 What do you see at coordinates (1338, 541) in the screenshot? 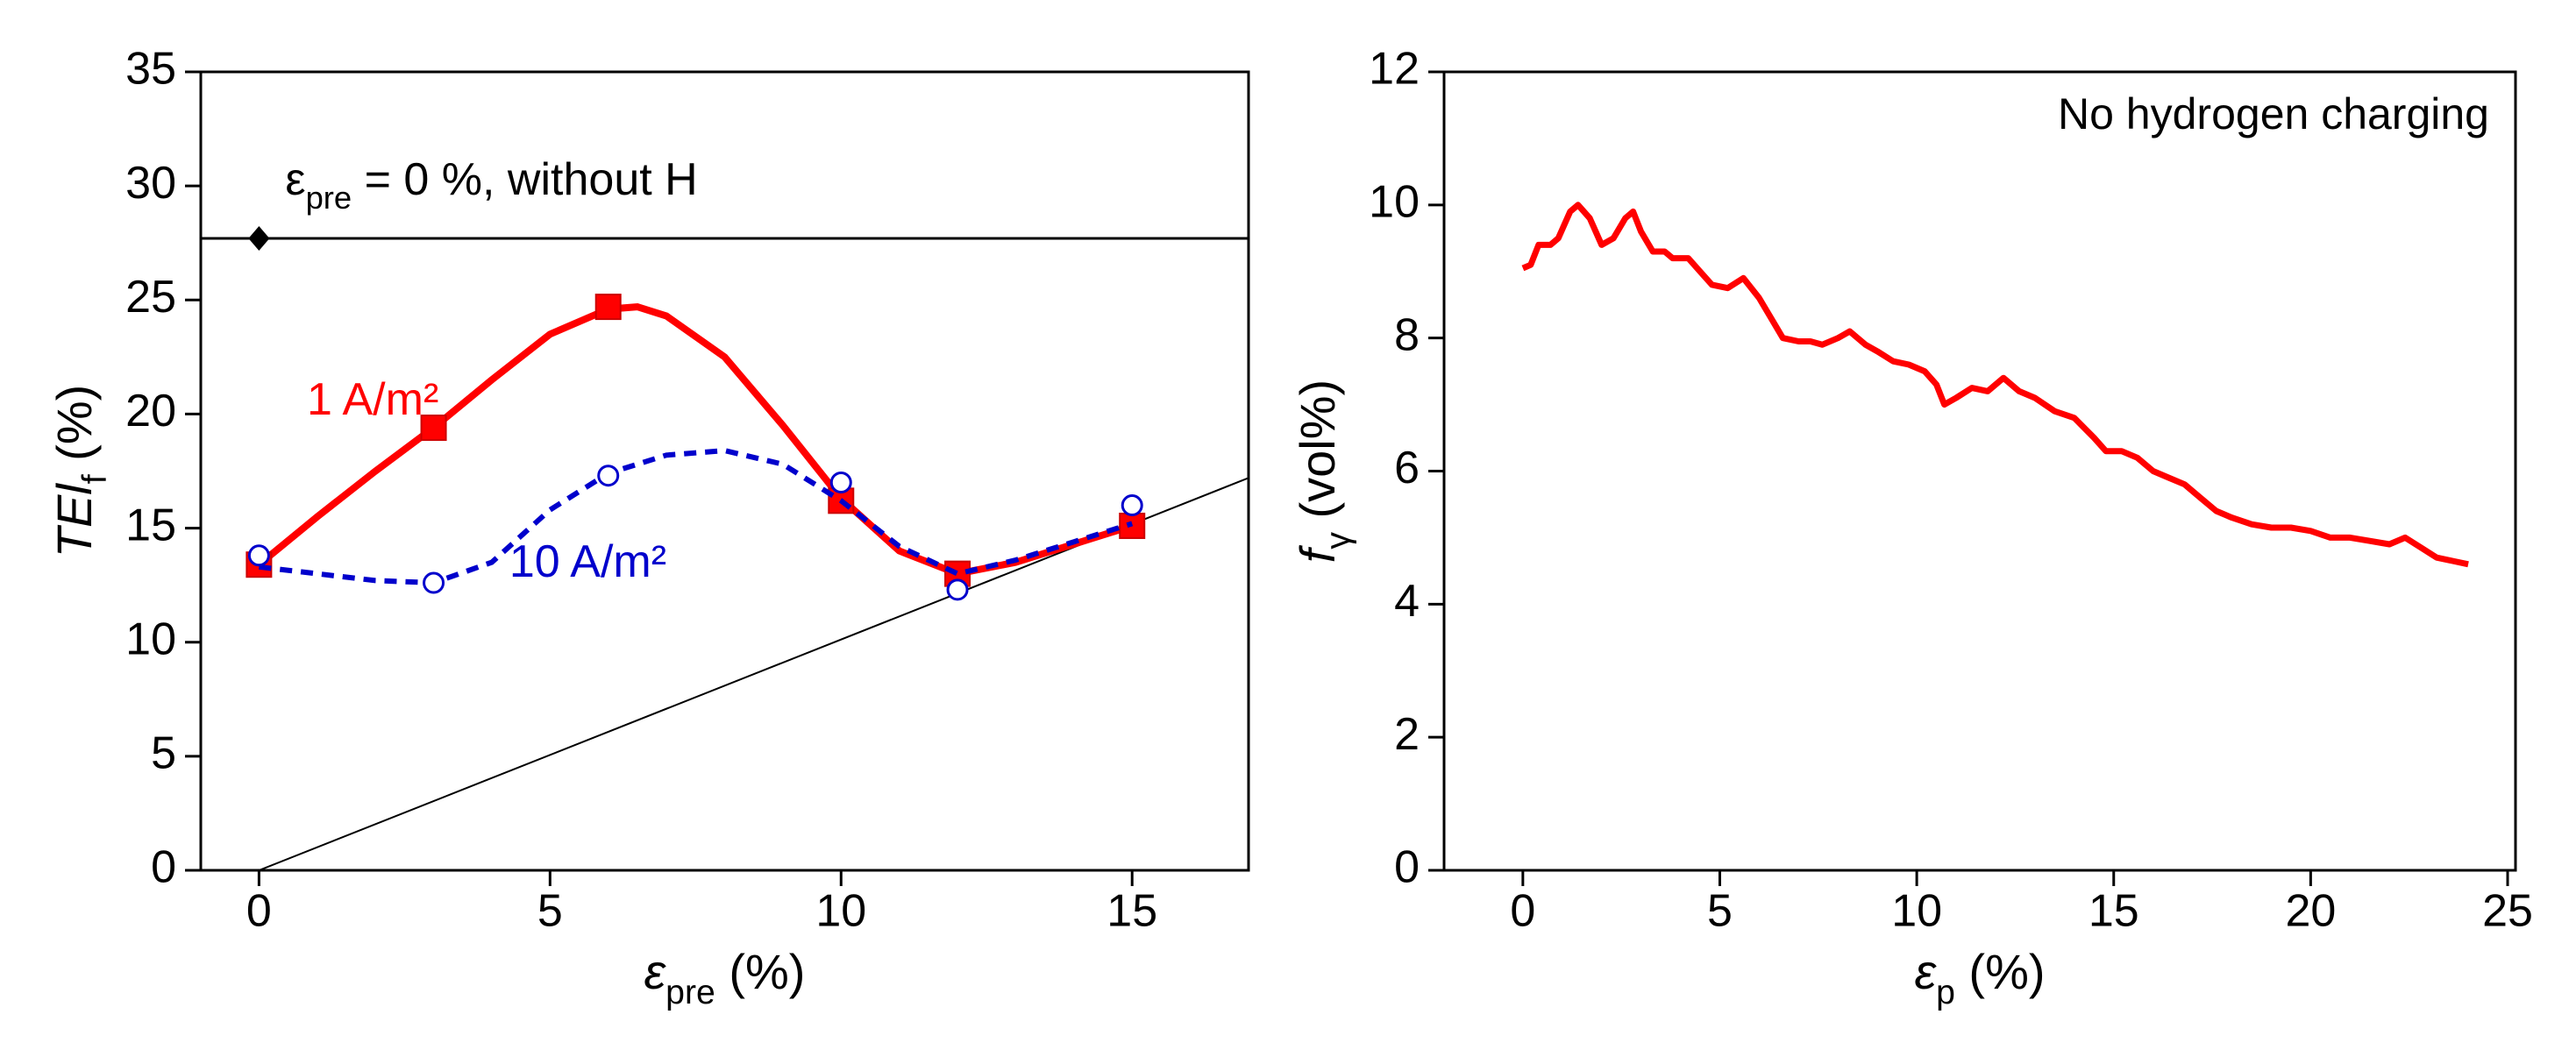
I see `y-axis-label-part: γ` at bounding box center [1338, 541].